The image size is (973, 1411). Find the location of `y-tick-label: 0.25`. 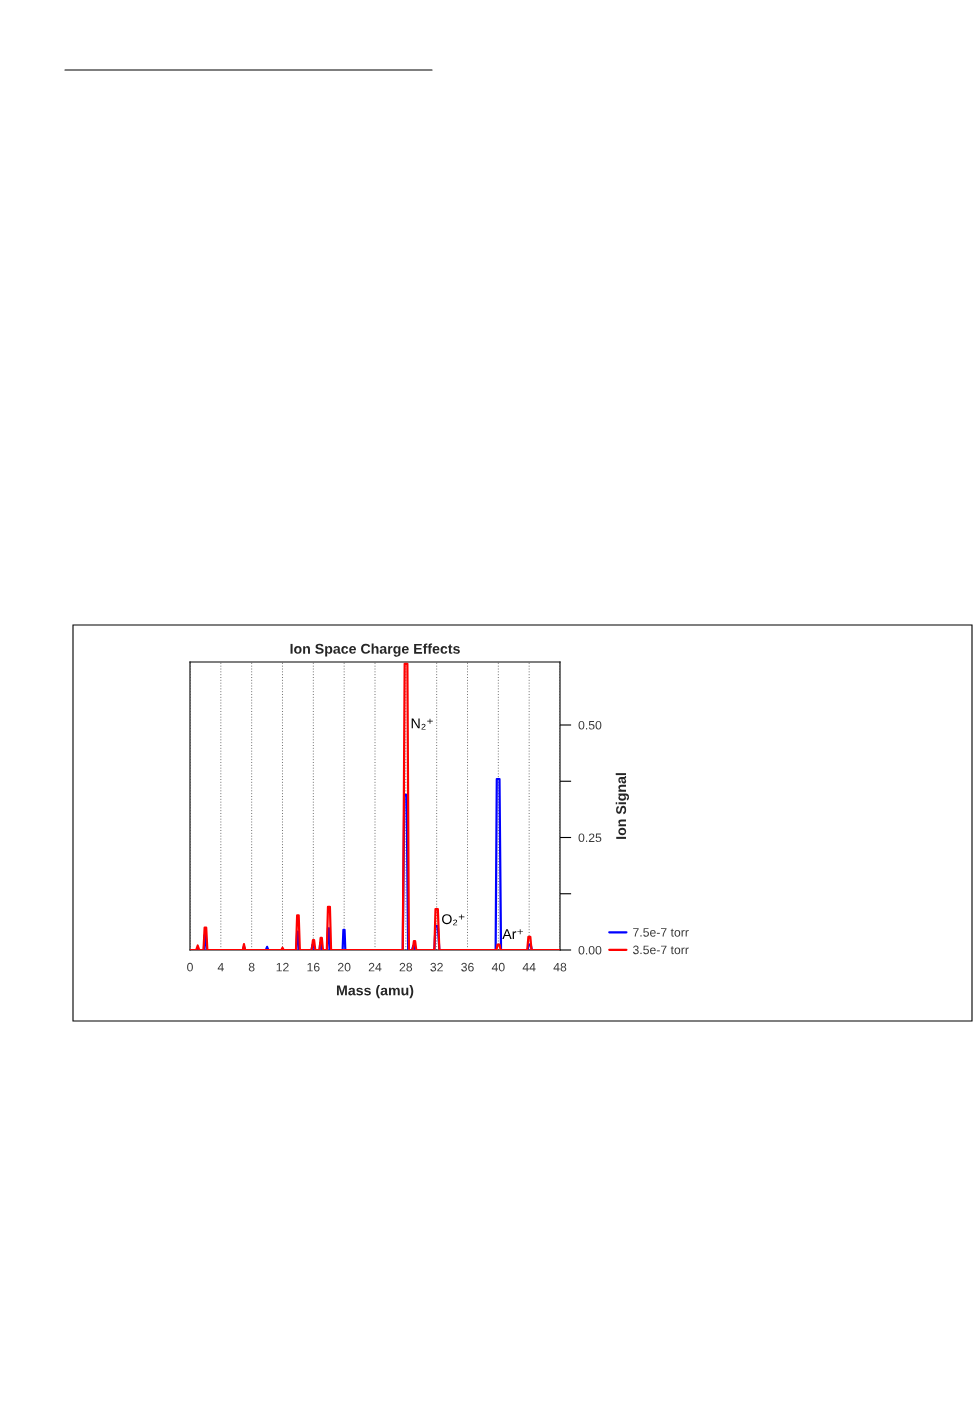

y-tick-label: 0.25 is located at coordinates (590, 838).